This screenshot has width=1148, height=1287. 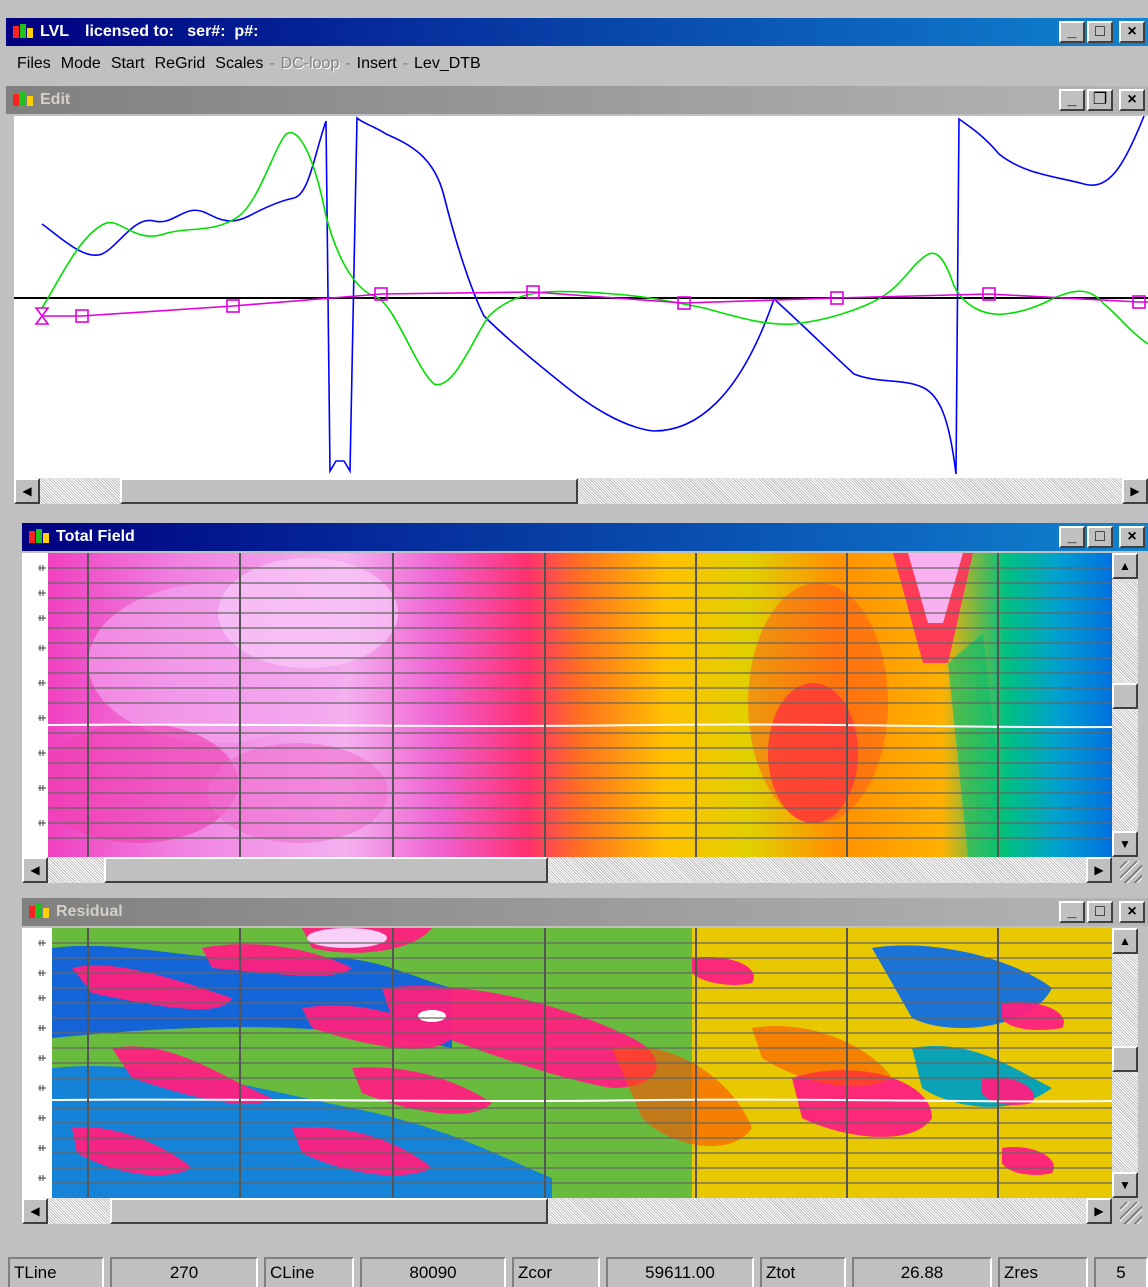 What do you see at coordinates (80, 63) in the screenshot?
I see `menu-mode: Mode` at bounding box center [80, 63].